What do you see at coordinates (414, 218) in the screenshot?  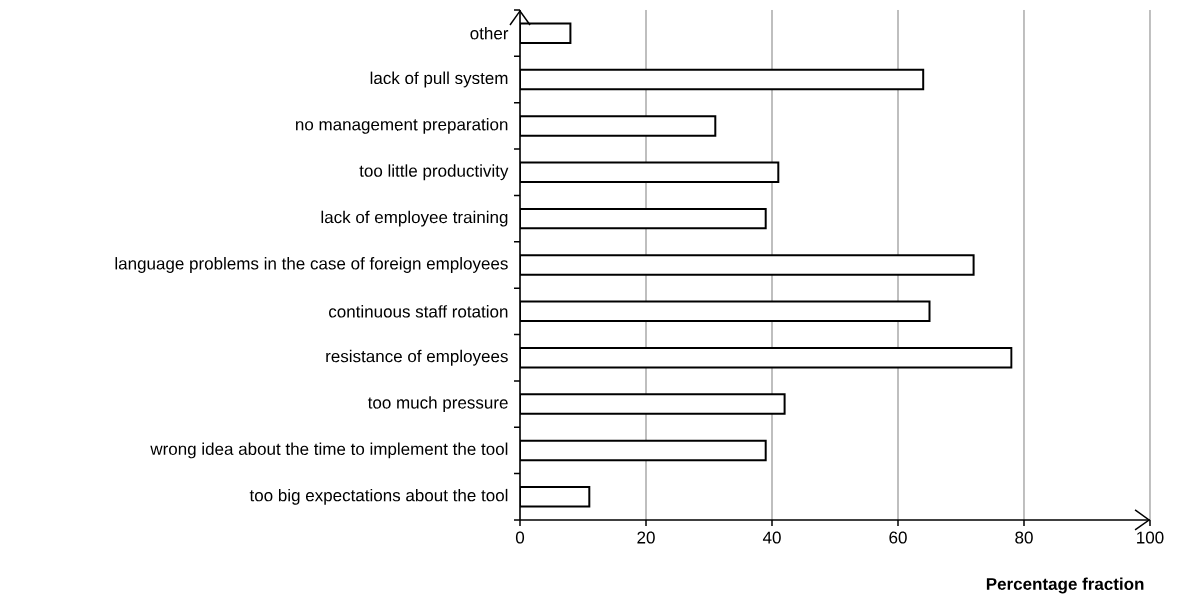 I see `y-tick-label: lack of employee training` at bounding box center [414, 218].